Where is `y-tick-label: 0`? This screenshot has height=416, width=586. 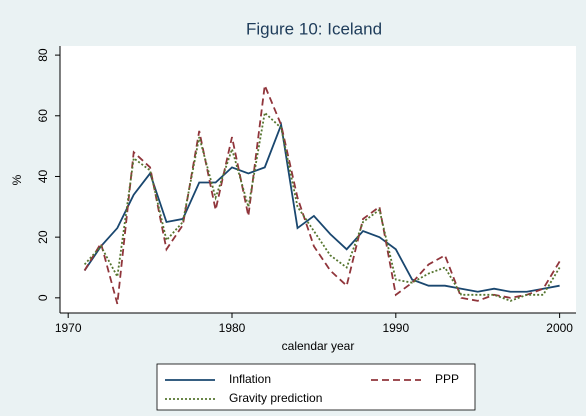
y-tick-label: 0 is located at coordinates (43, 297).